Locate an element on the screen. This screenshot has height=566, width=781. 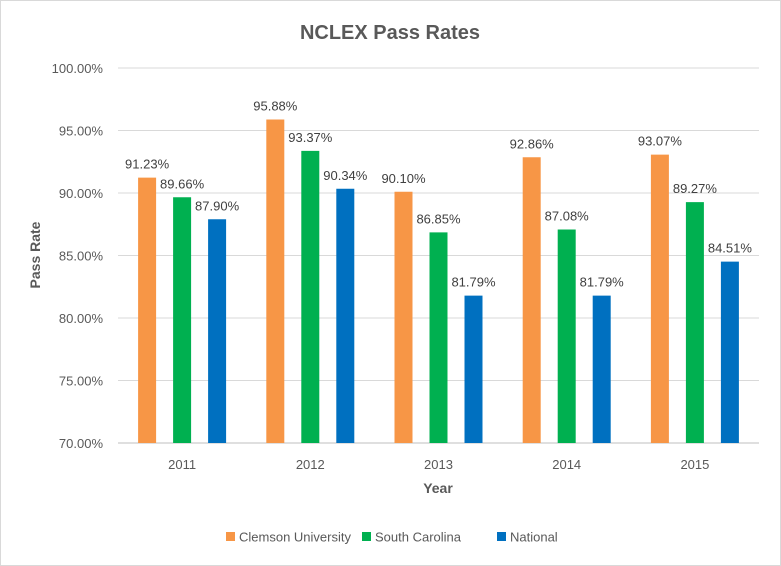
y-tick-label: 90.00% is located at coordinates (81, 193).